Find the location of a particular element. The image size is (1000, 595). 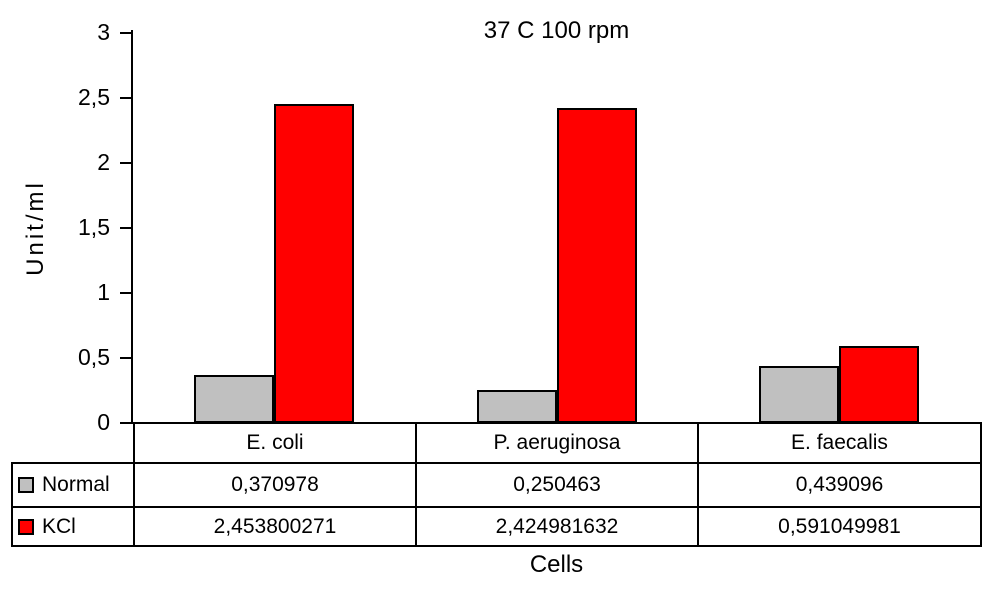

y-tick-label: 2,5 is located at coordinates (94, 97).